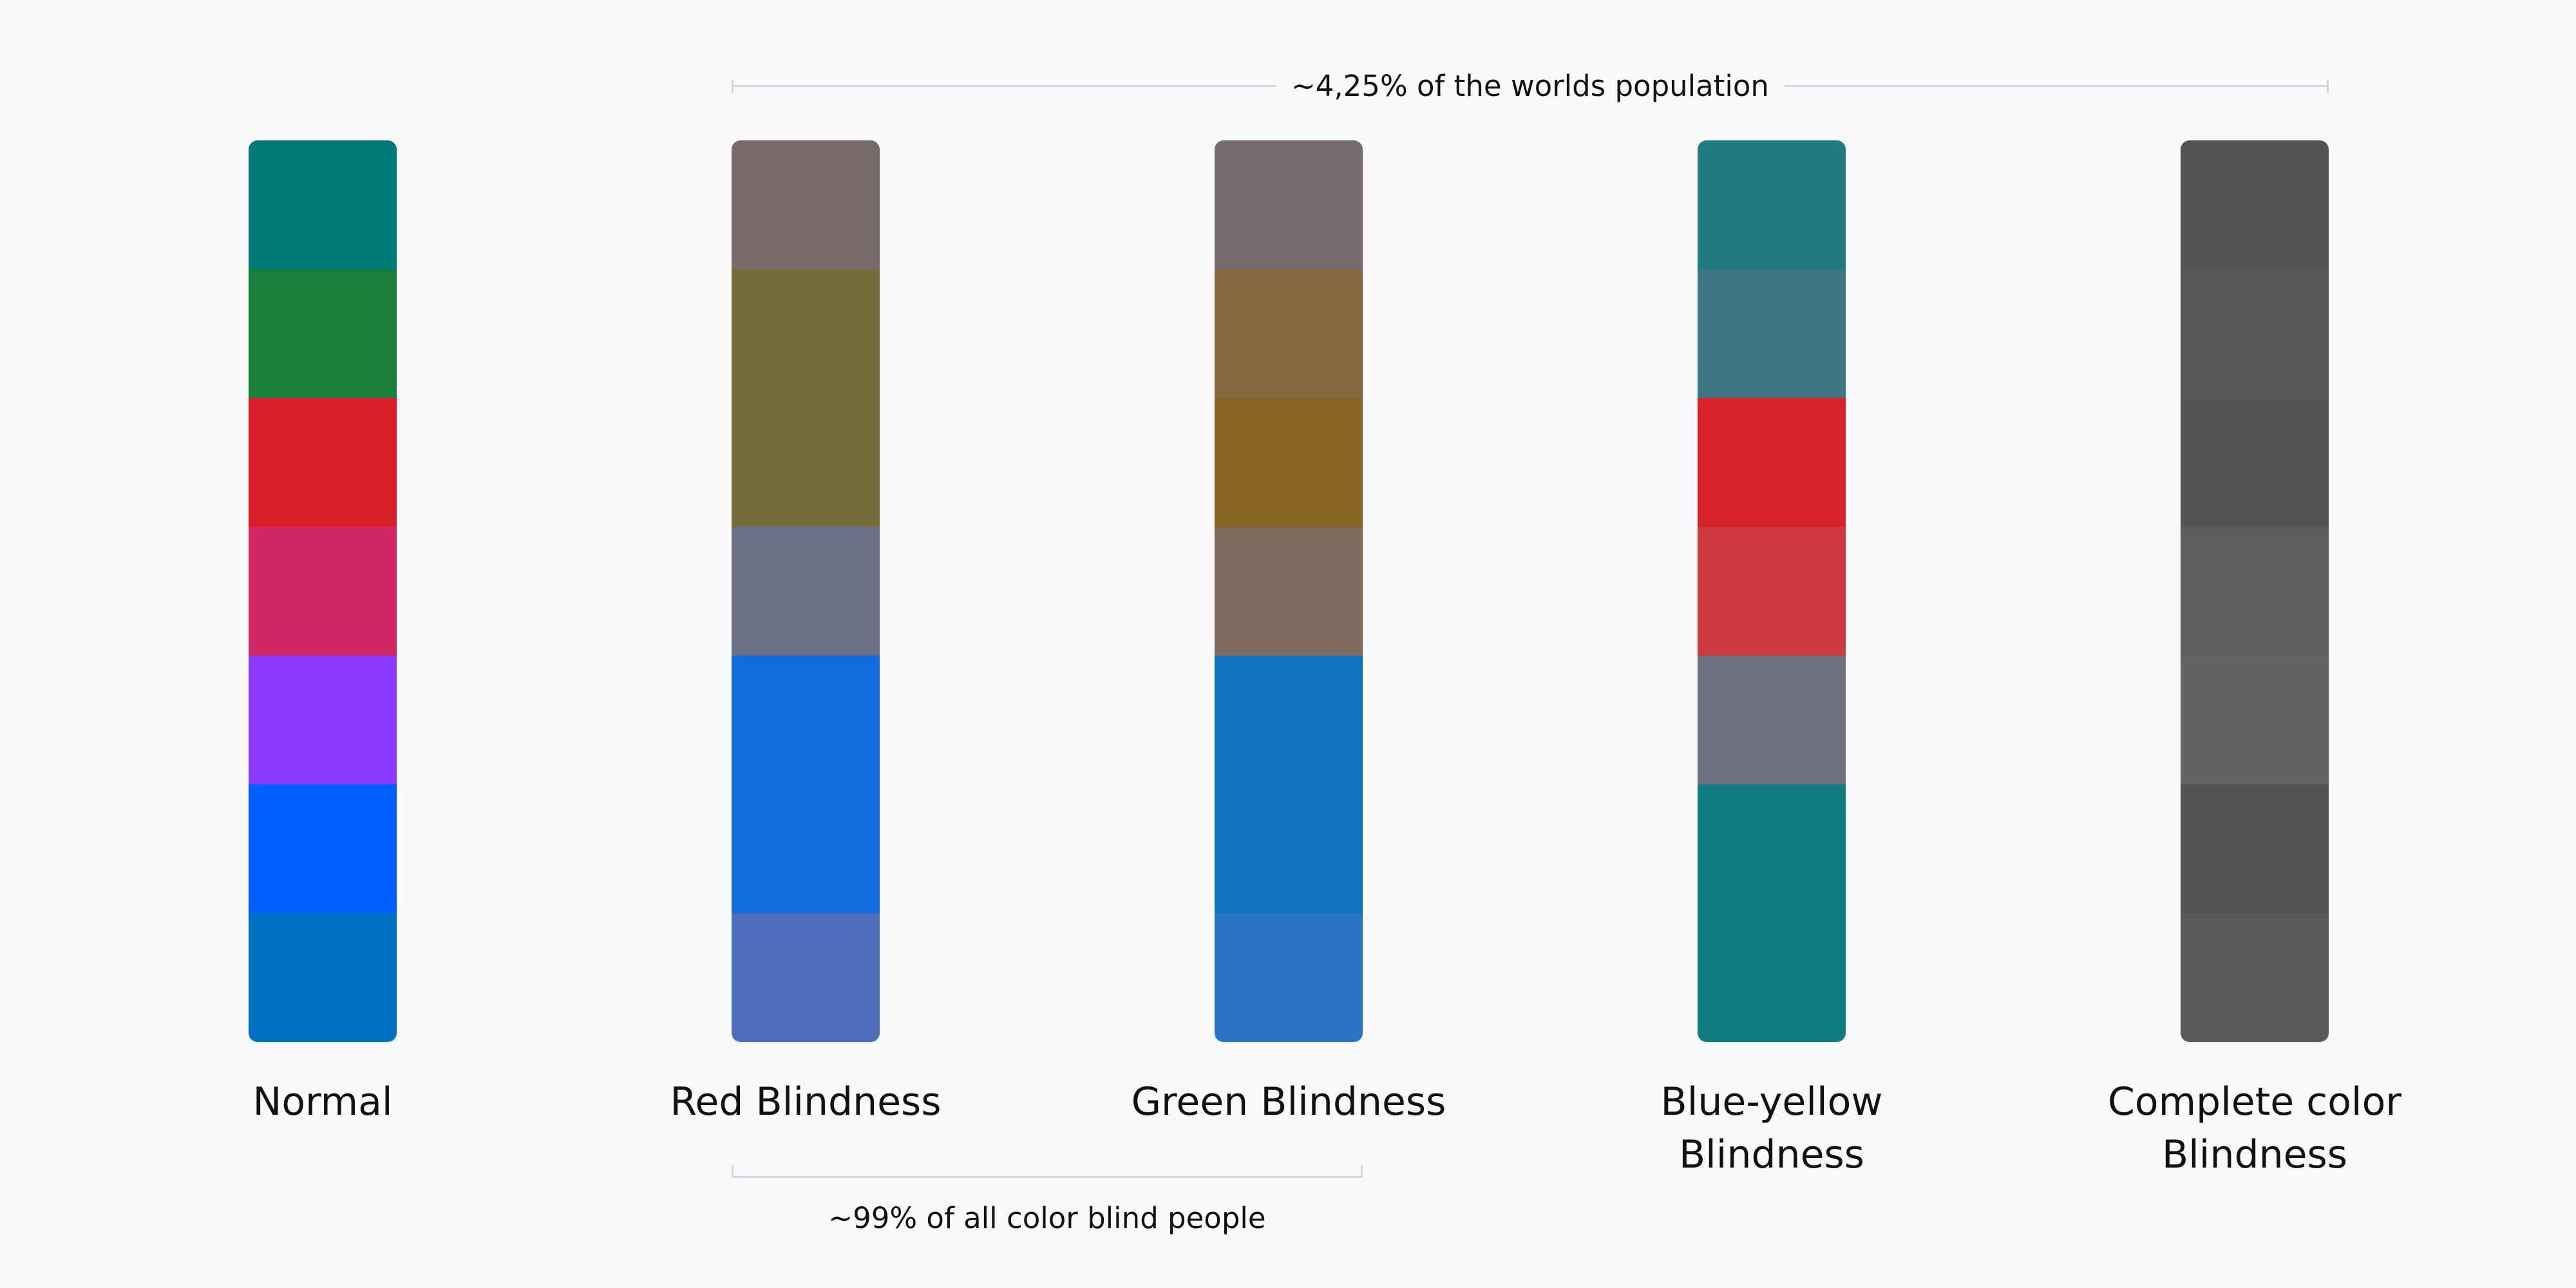 The image size is (2576, 1288). I want to click on top-annotation: ~4,25% of the worlds population, so click(1531, 87).